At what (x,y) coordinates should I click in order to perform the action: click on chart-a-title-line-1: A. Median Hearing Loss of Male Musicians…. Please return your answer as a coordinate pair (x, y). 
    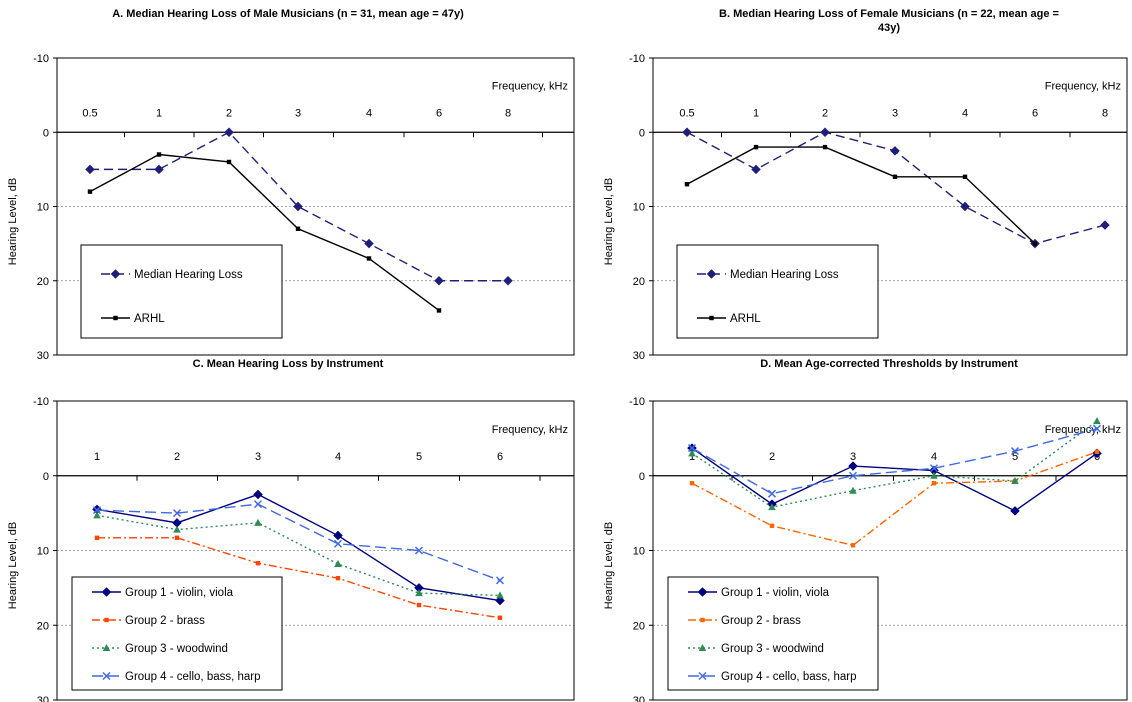
    Looking at the image, I should click on (288, 14).